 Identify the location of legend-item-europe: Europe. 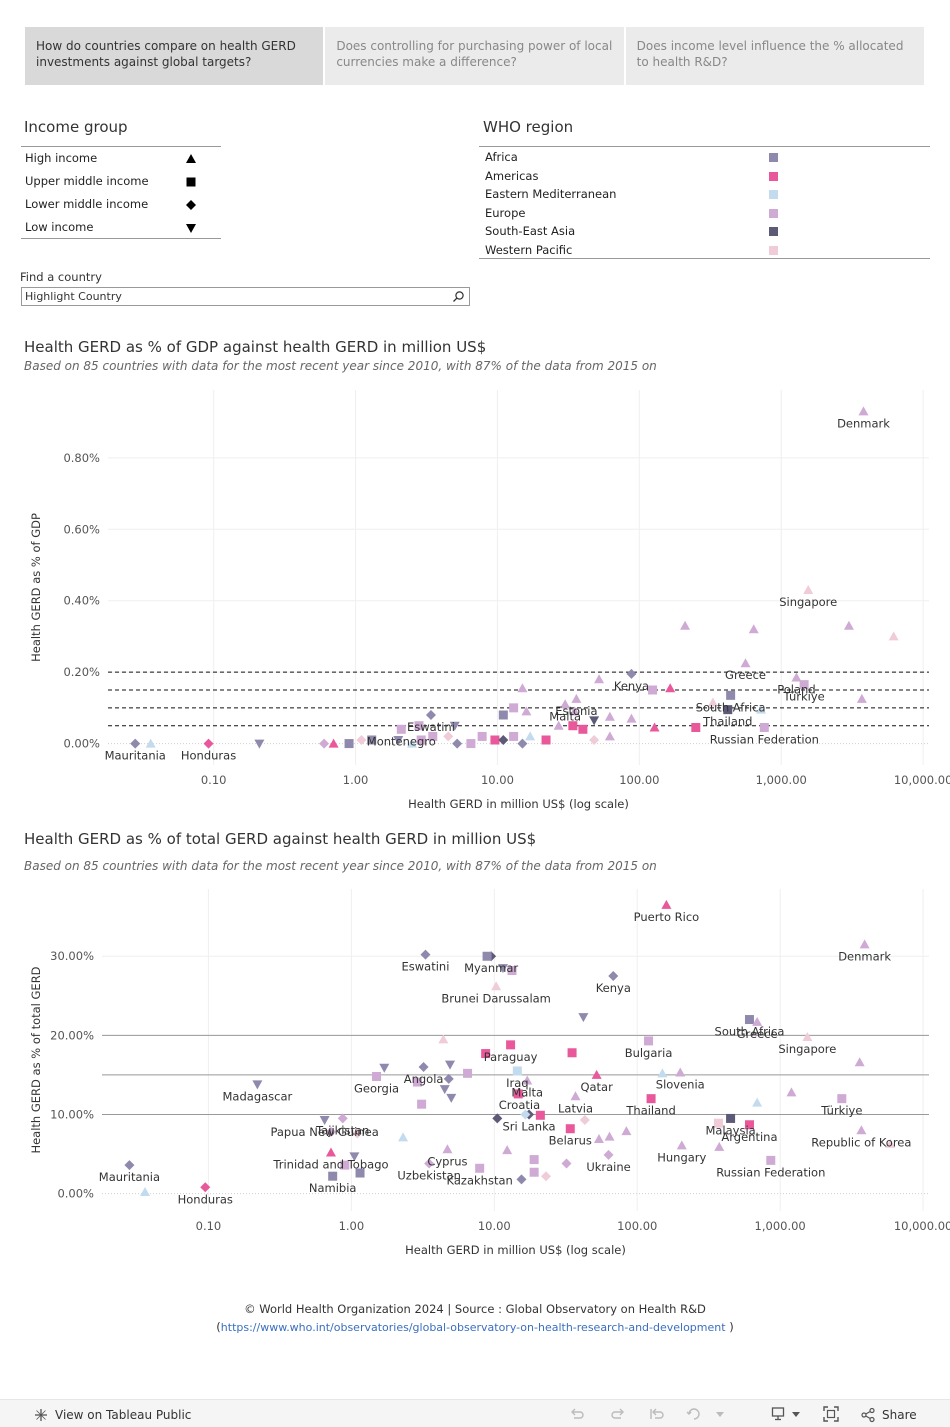
(704, 213).